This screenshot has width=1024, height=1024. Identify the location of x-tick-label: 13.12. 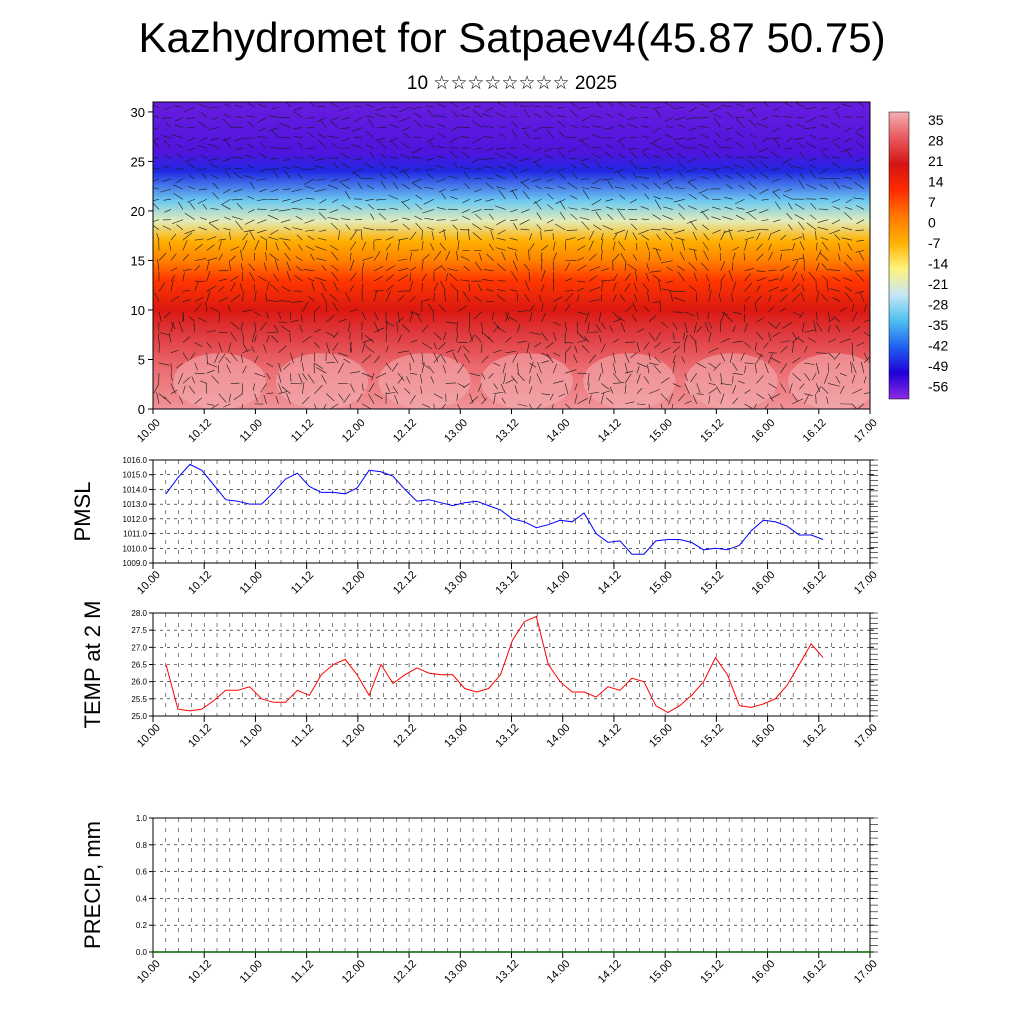
(507, 583).